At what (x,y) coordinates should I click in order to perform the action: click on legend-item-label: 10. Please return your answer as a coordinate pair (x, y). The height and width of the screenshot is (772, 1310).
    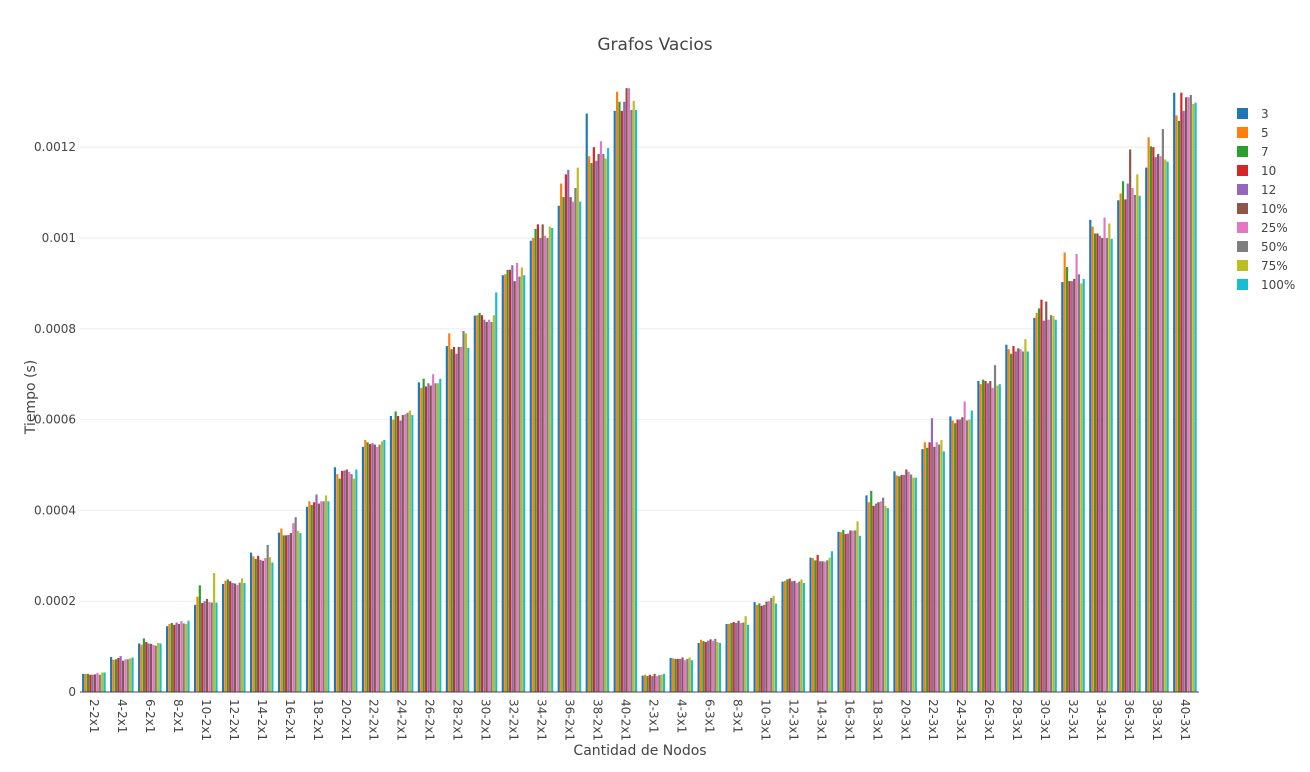
    Looking at the image, I should click on (1268, 171).